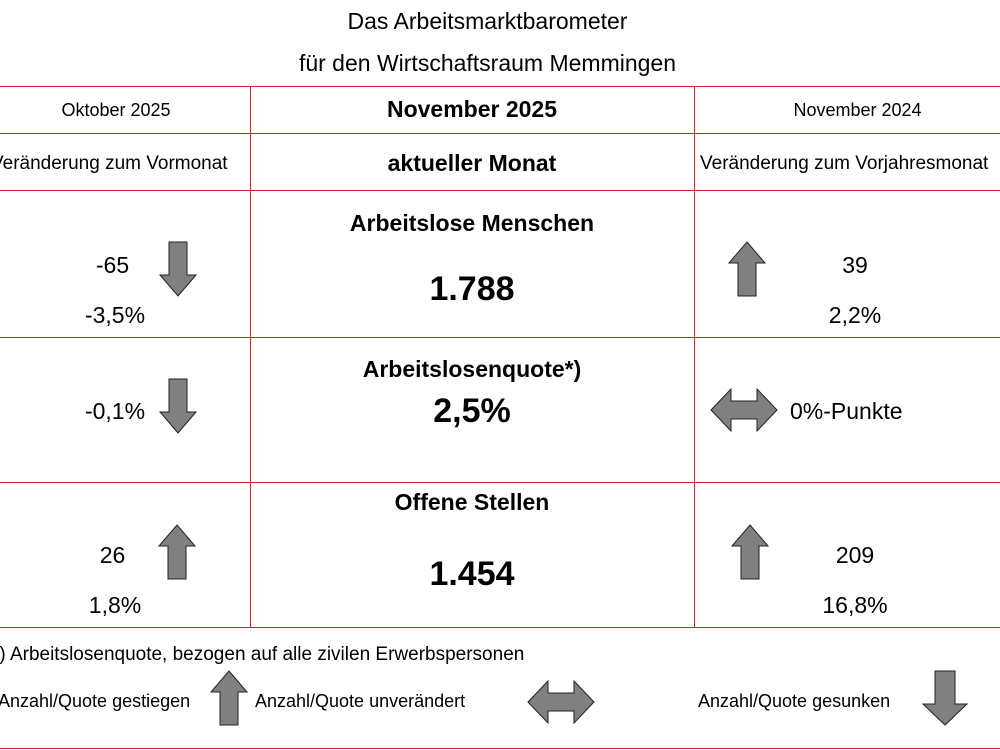 Image resolution: width=1000 pixels, height=750 pixels. What do you see at coordinates (115, 411) in the screenshot?
I see `row-2-prev-month-pct: -0,1%` at bounding box center [115, 411].